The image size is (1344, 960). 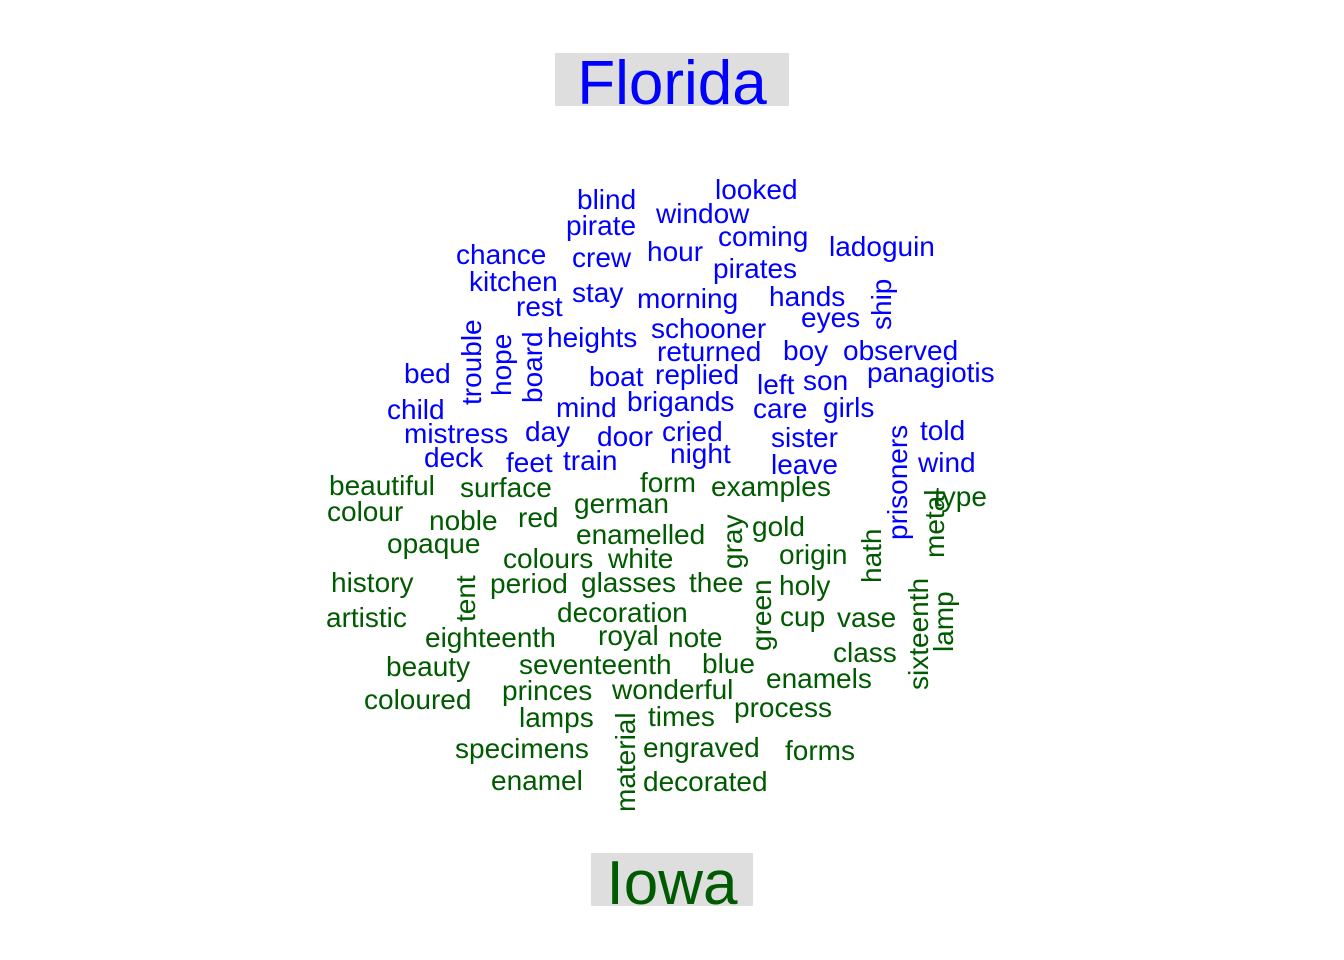 What do you see at coordinates (532, 367) in the screenshot?
I see `word-florida-board: board` at bounding box center [532, 367].